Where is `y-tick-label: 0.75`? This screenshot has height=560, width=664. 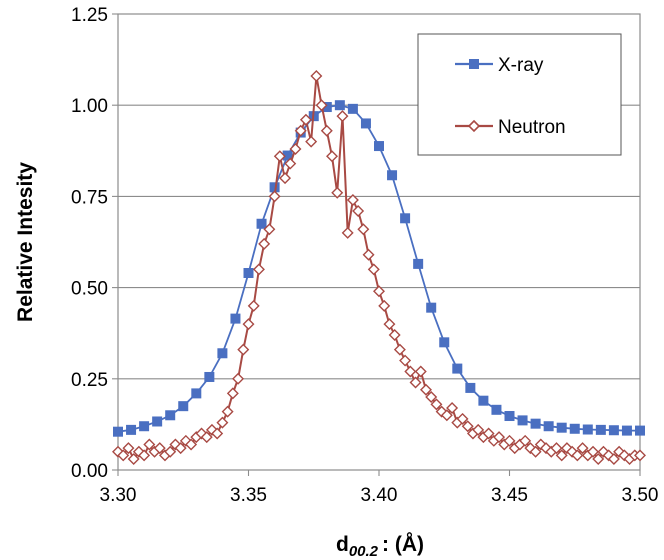
y-tick-label: 0.75 is located at coordinates (89, 197).